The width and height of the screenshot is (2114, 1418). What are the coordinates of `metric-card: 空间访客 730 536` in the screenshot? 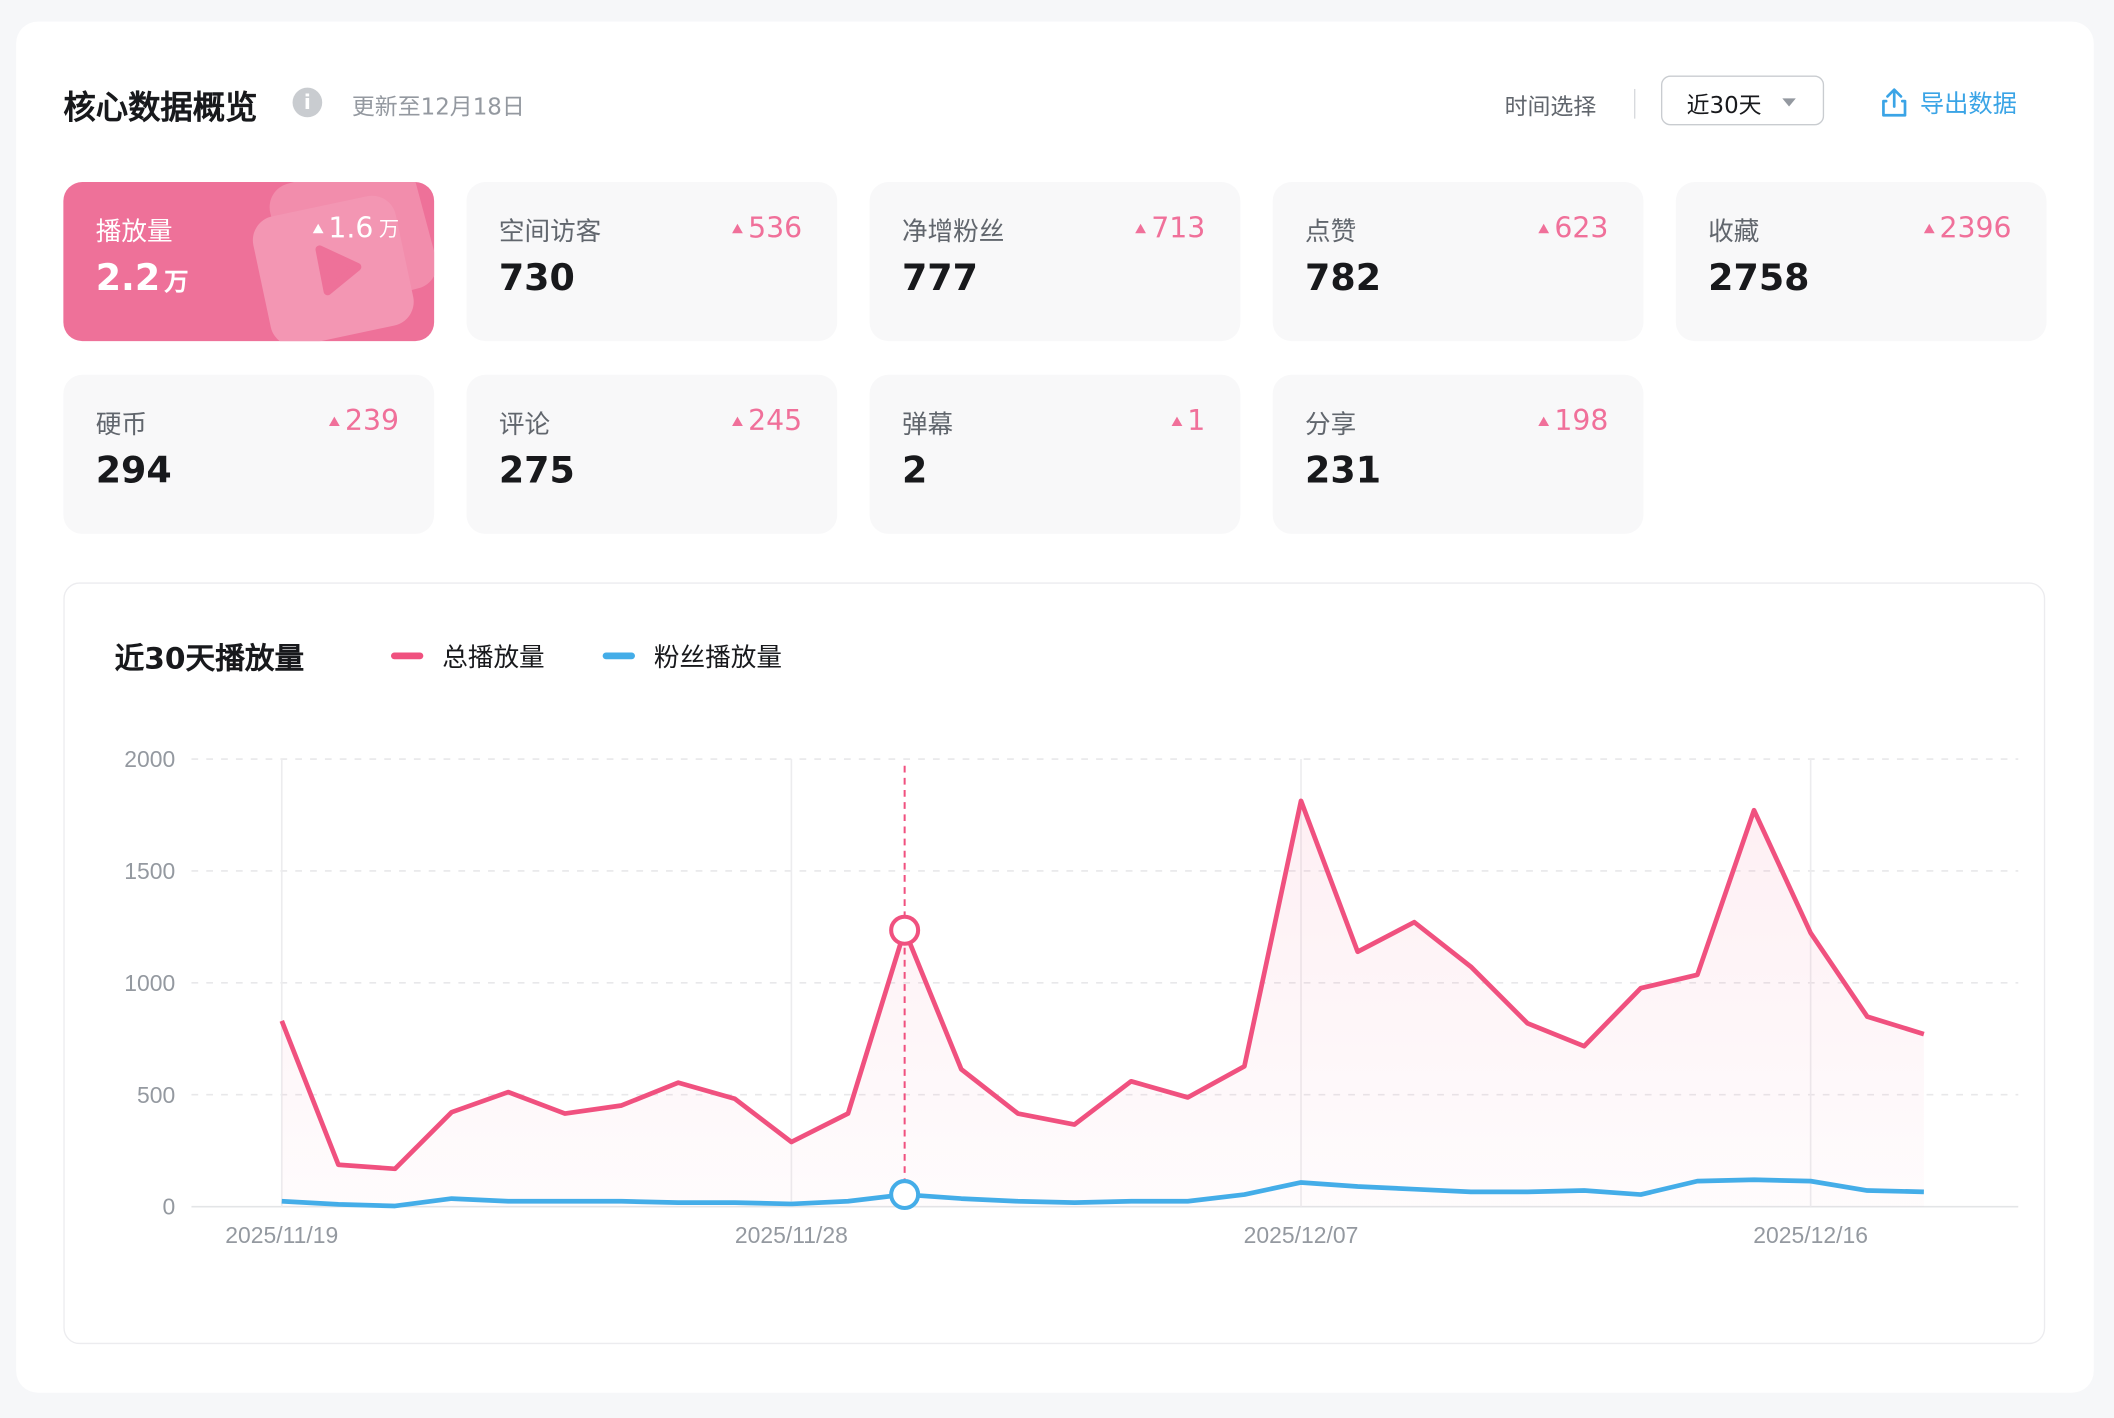 It's located at (652, 262).